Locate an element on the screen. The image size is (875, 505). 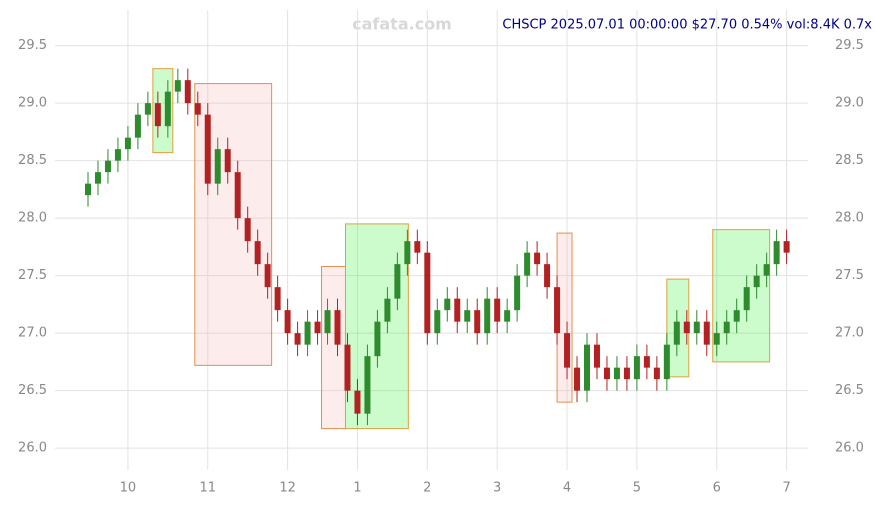
y-tick-label: 29.5 is located at coordinates (32, 45).